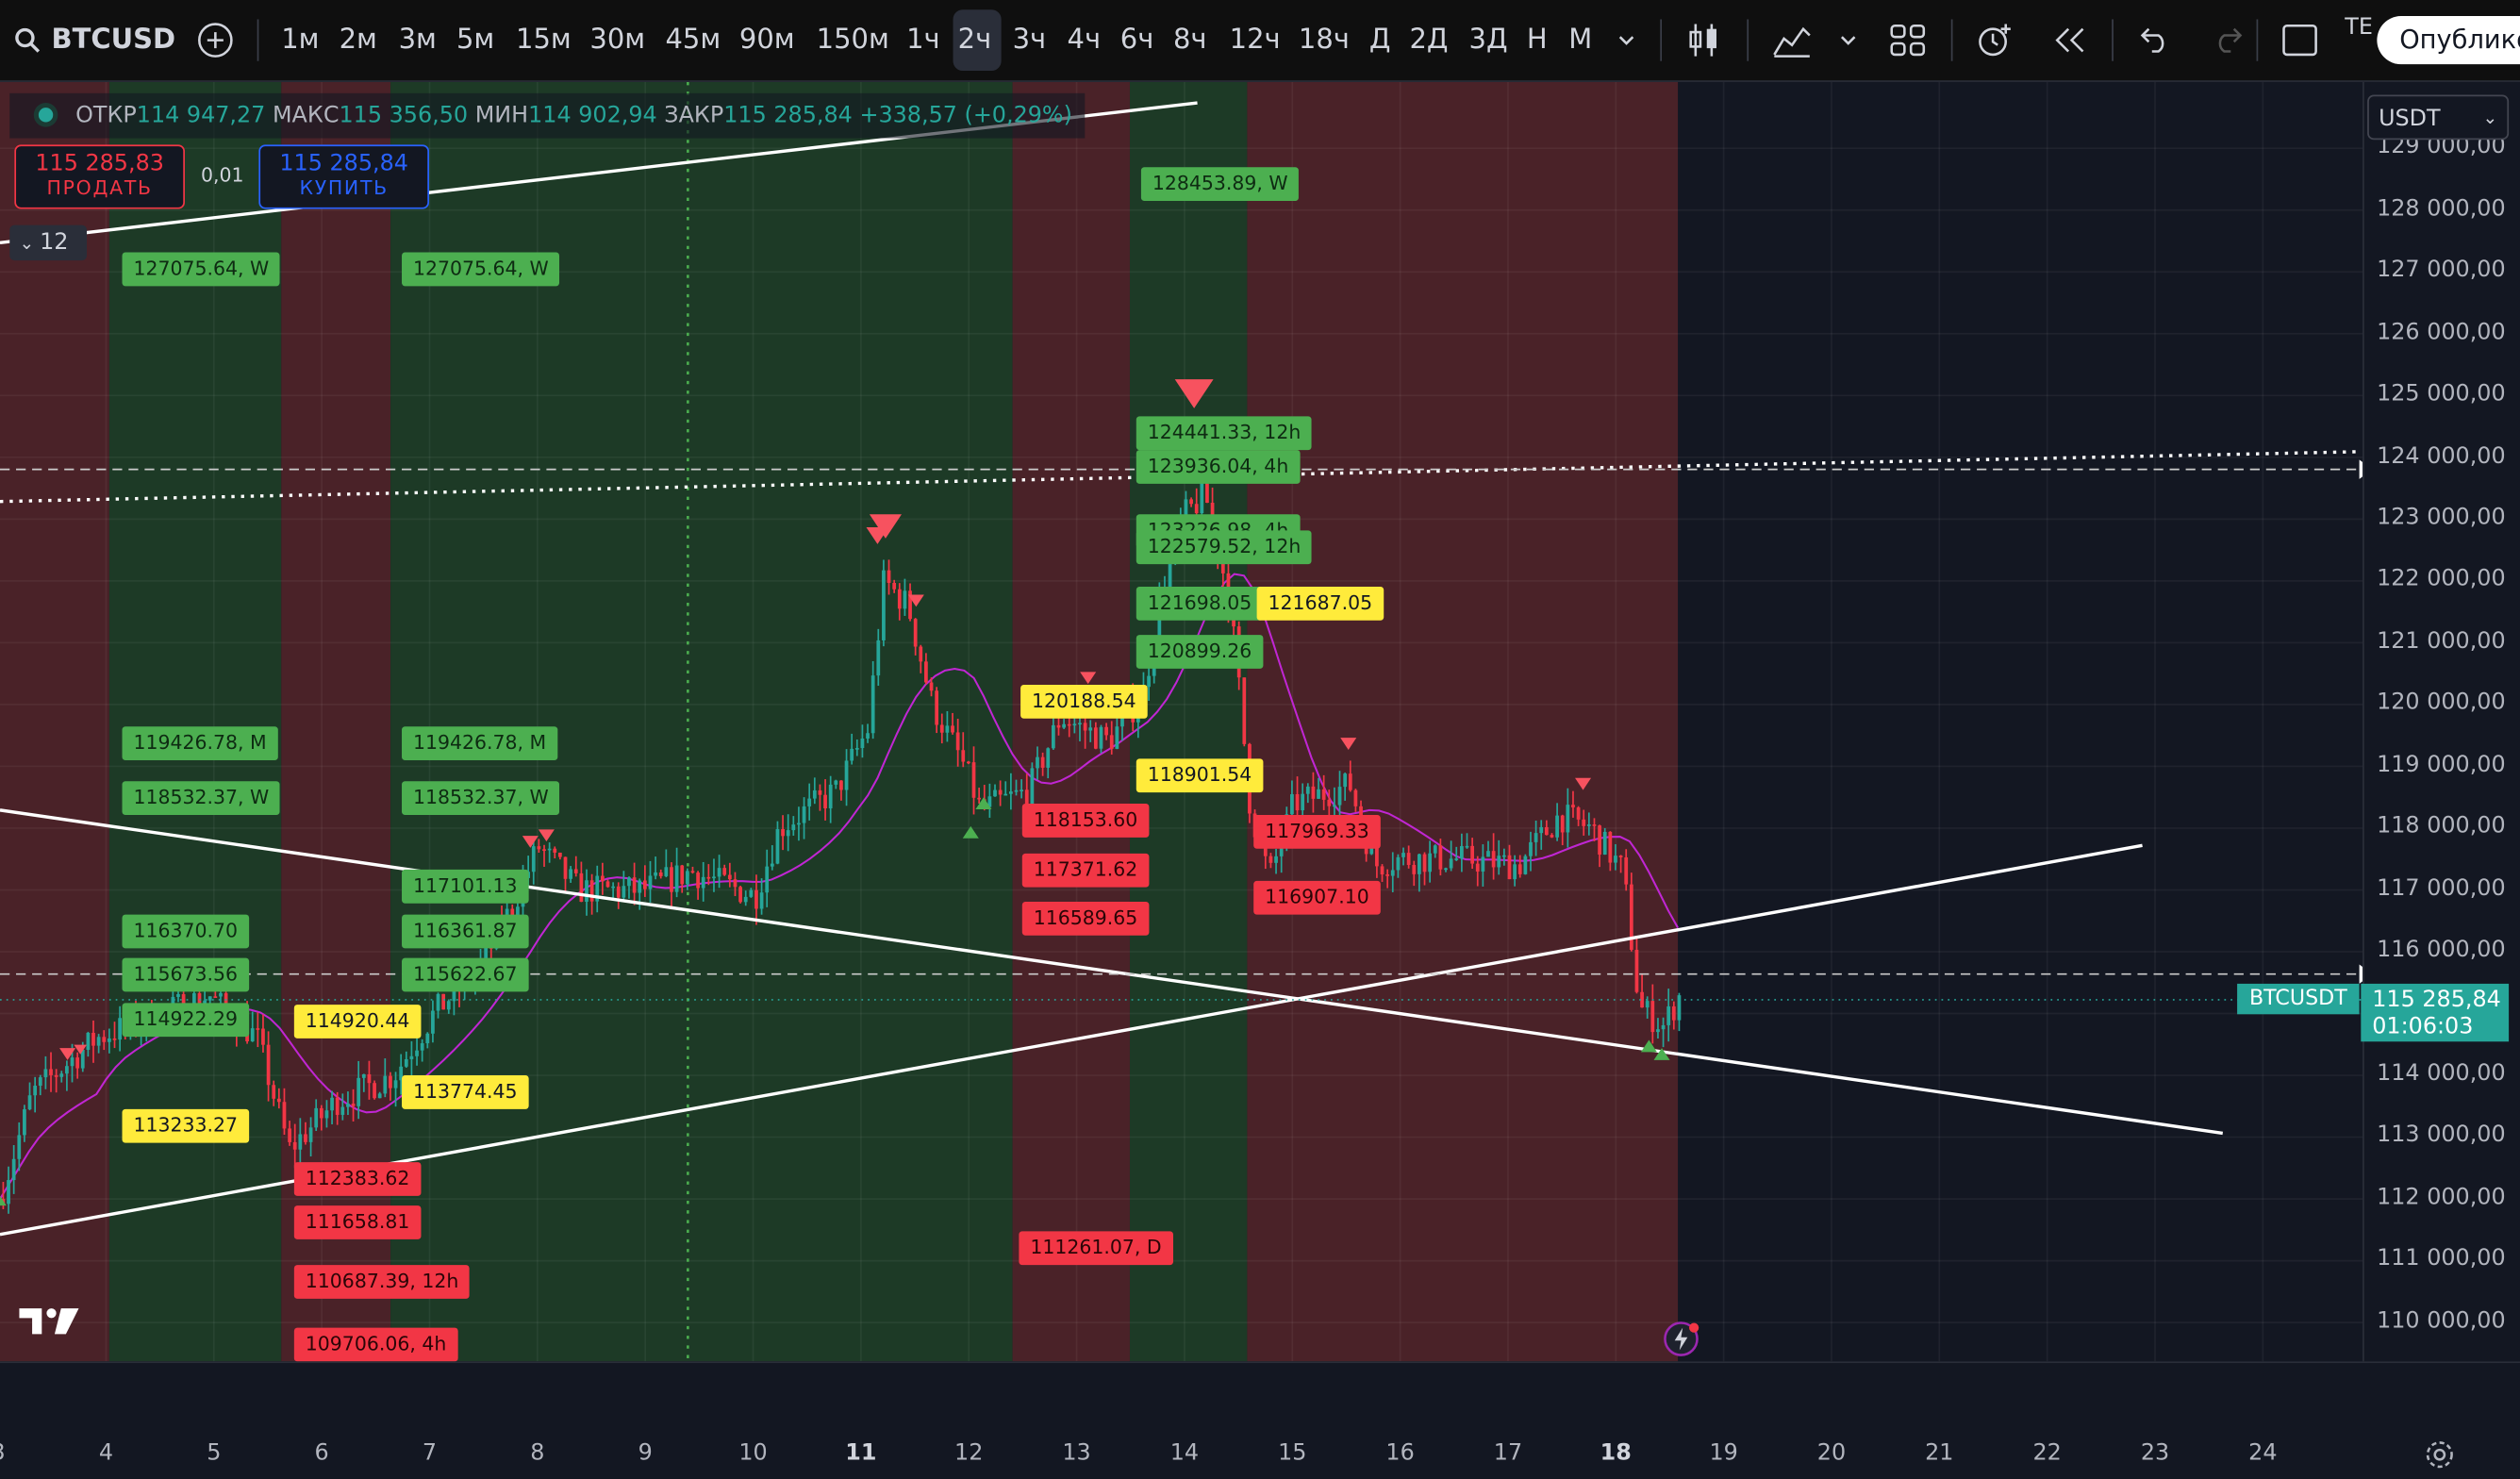 This screenshot has height=1479, width=2520. What do you see at coordinates (215, 40) in the screenshot?
I see `add-symbol-icon` at bounding box center [215, 40].